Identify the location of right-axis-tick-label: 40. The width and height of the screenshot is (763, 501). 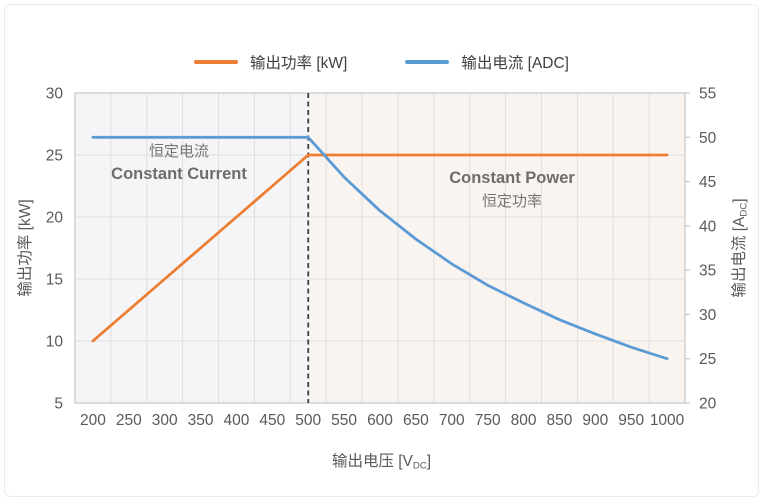
(708, 226).